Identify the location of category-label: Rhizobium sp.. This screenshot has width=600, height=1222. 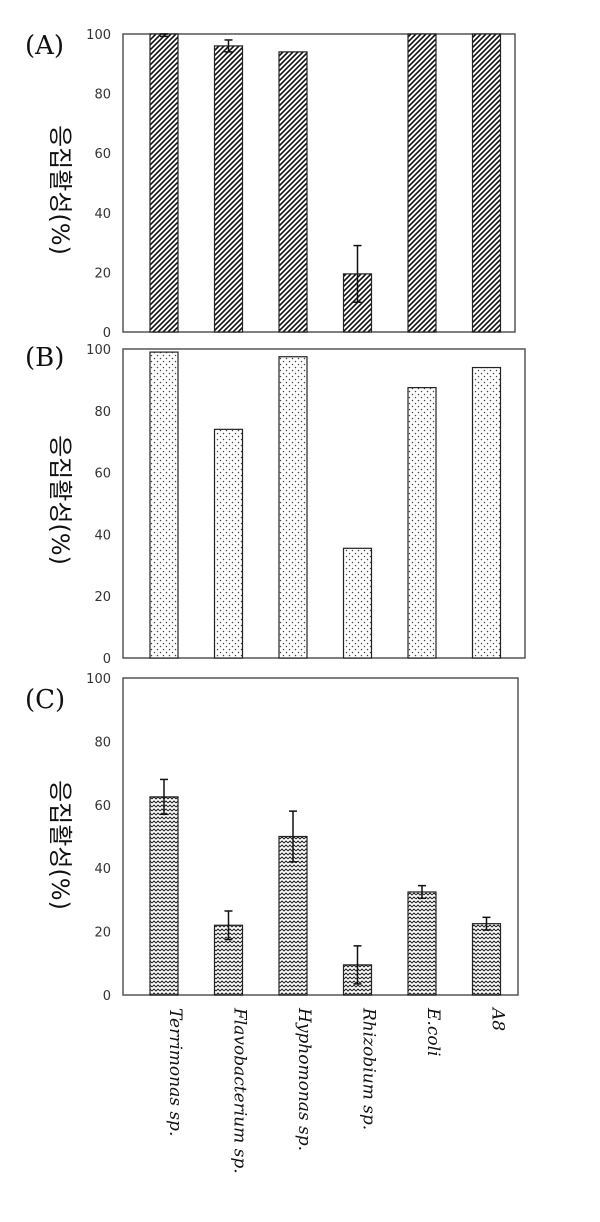
(369, 1068).